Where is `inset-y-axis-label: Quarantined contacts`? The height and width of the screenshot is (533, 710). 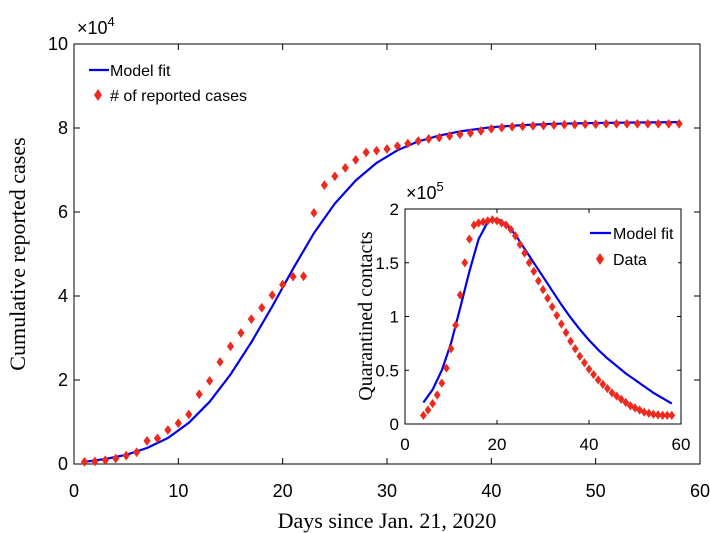 inset-y-axis-label: Quarantined contacts is located at coordinates (366, 316).